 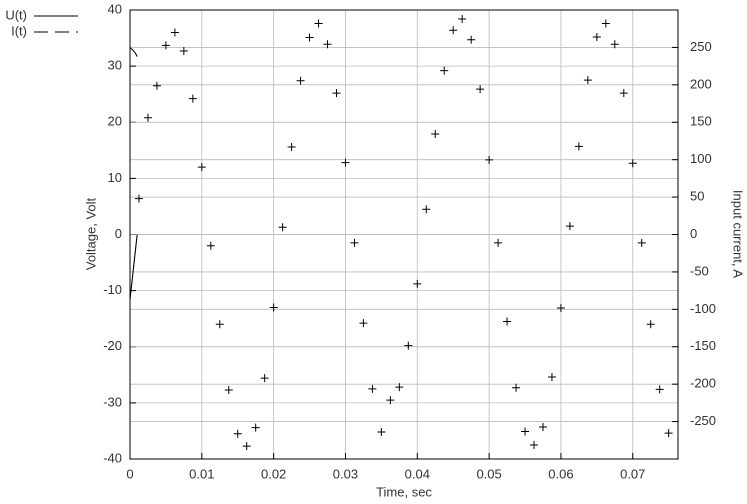 I want to click on y2-tick-label: -150, so click(x=703, y=345).